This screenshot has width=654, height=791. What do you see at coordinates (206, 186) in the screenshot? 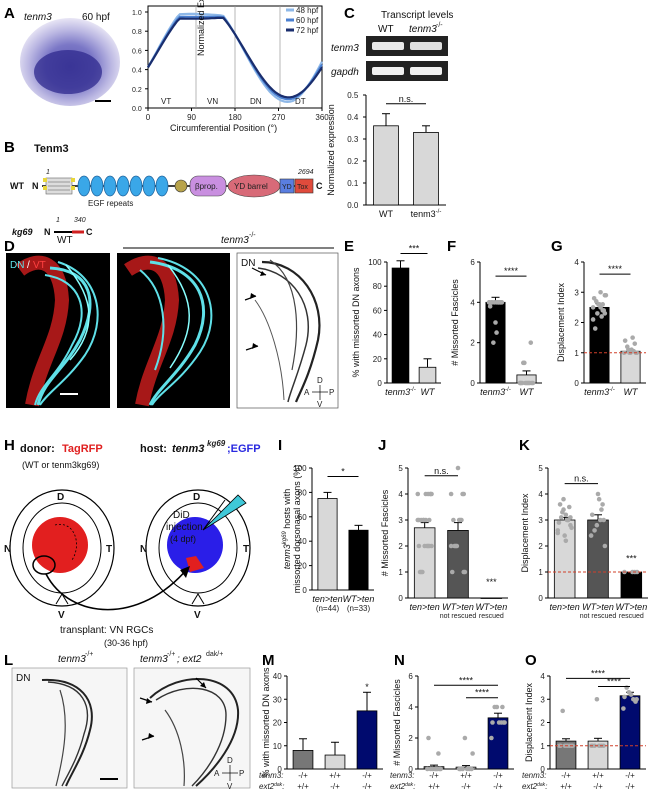
I see `domain-bprop: βprop.` at bounding box center [206, 186].